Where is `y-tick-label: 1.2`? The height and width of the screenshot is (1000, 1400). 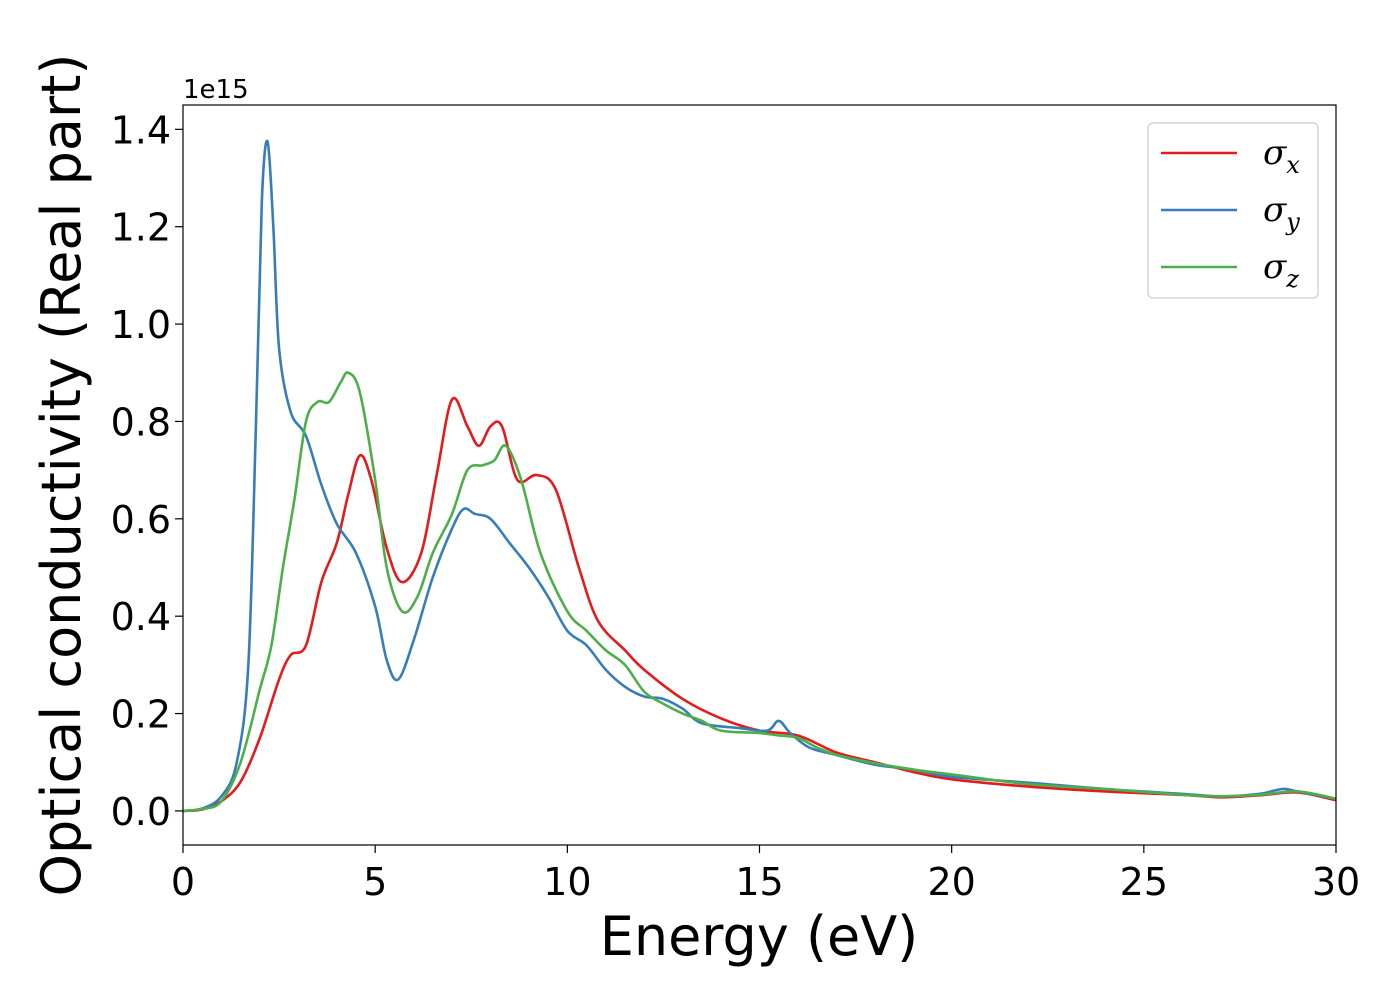 y-tick-label: 1.2 is located at coordinates (141, 228).